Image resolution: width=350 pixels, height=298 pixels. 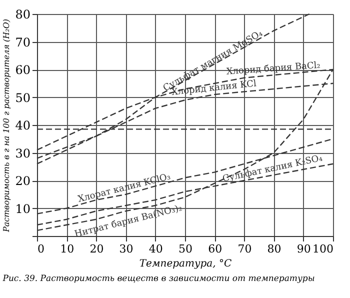 What do you see at coordinates (22, 15) in the screenshot?
I see `y-tick-label: 80` at bounding box center [22, 15].